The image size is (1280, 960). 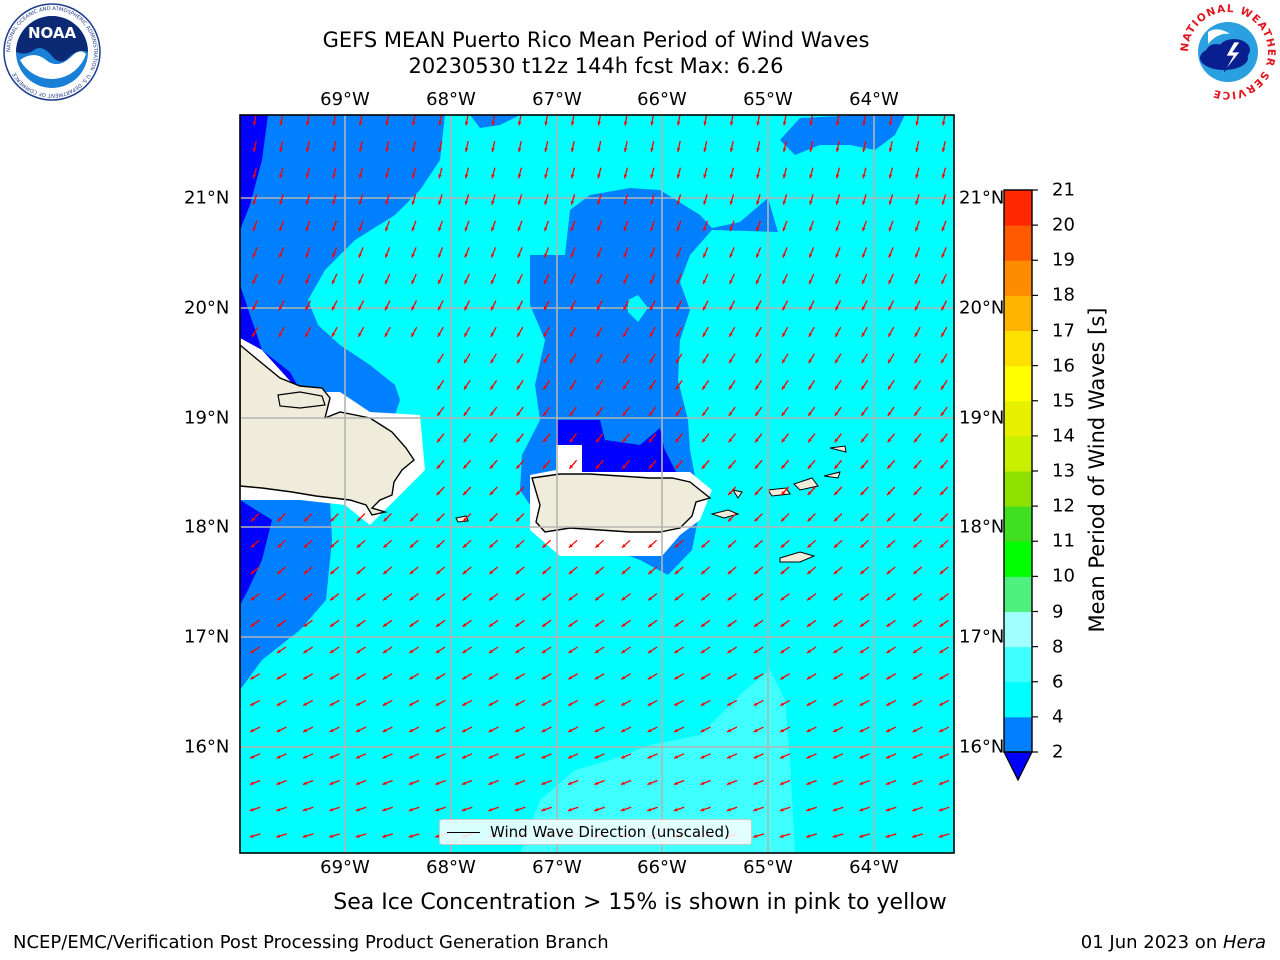 I want to click on colorbar-tick-label: 15, so click(x=1063, y=401).